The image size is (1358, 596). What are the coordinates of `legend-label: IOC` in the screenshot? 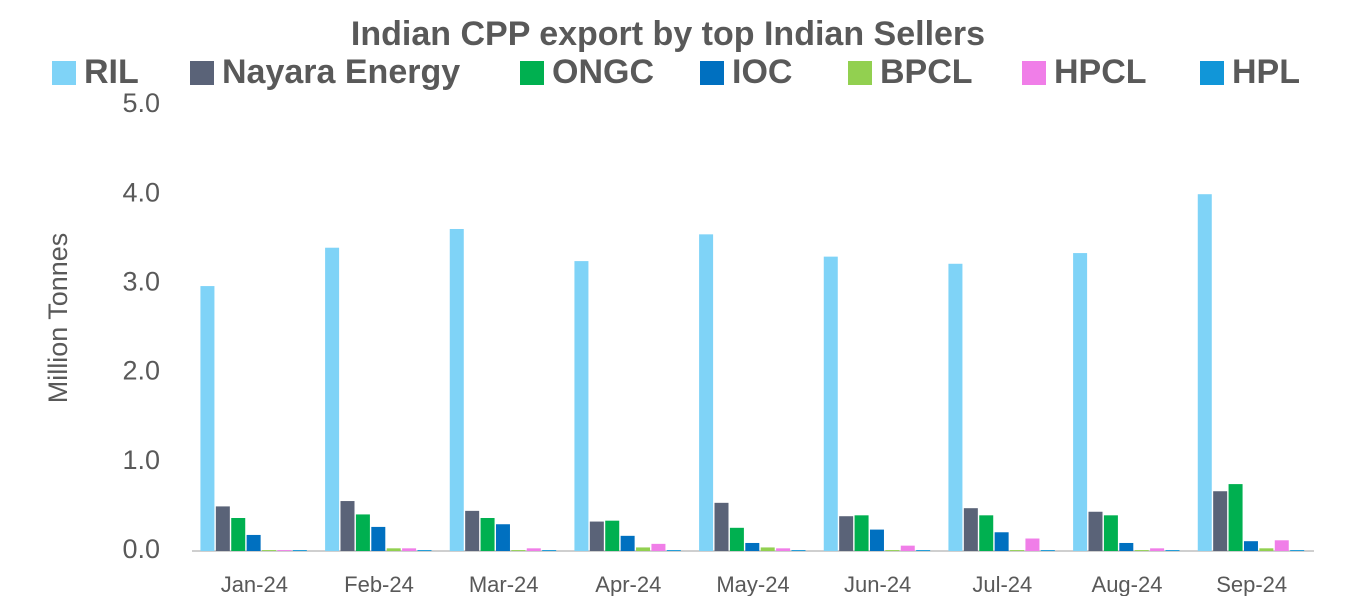 It's located at (762, 72).